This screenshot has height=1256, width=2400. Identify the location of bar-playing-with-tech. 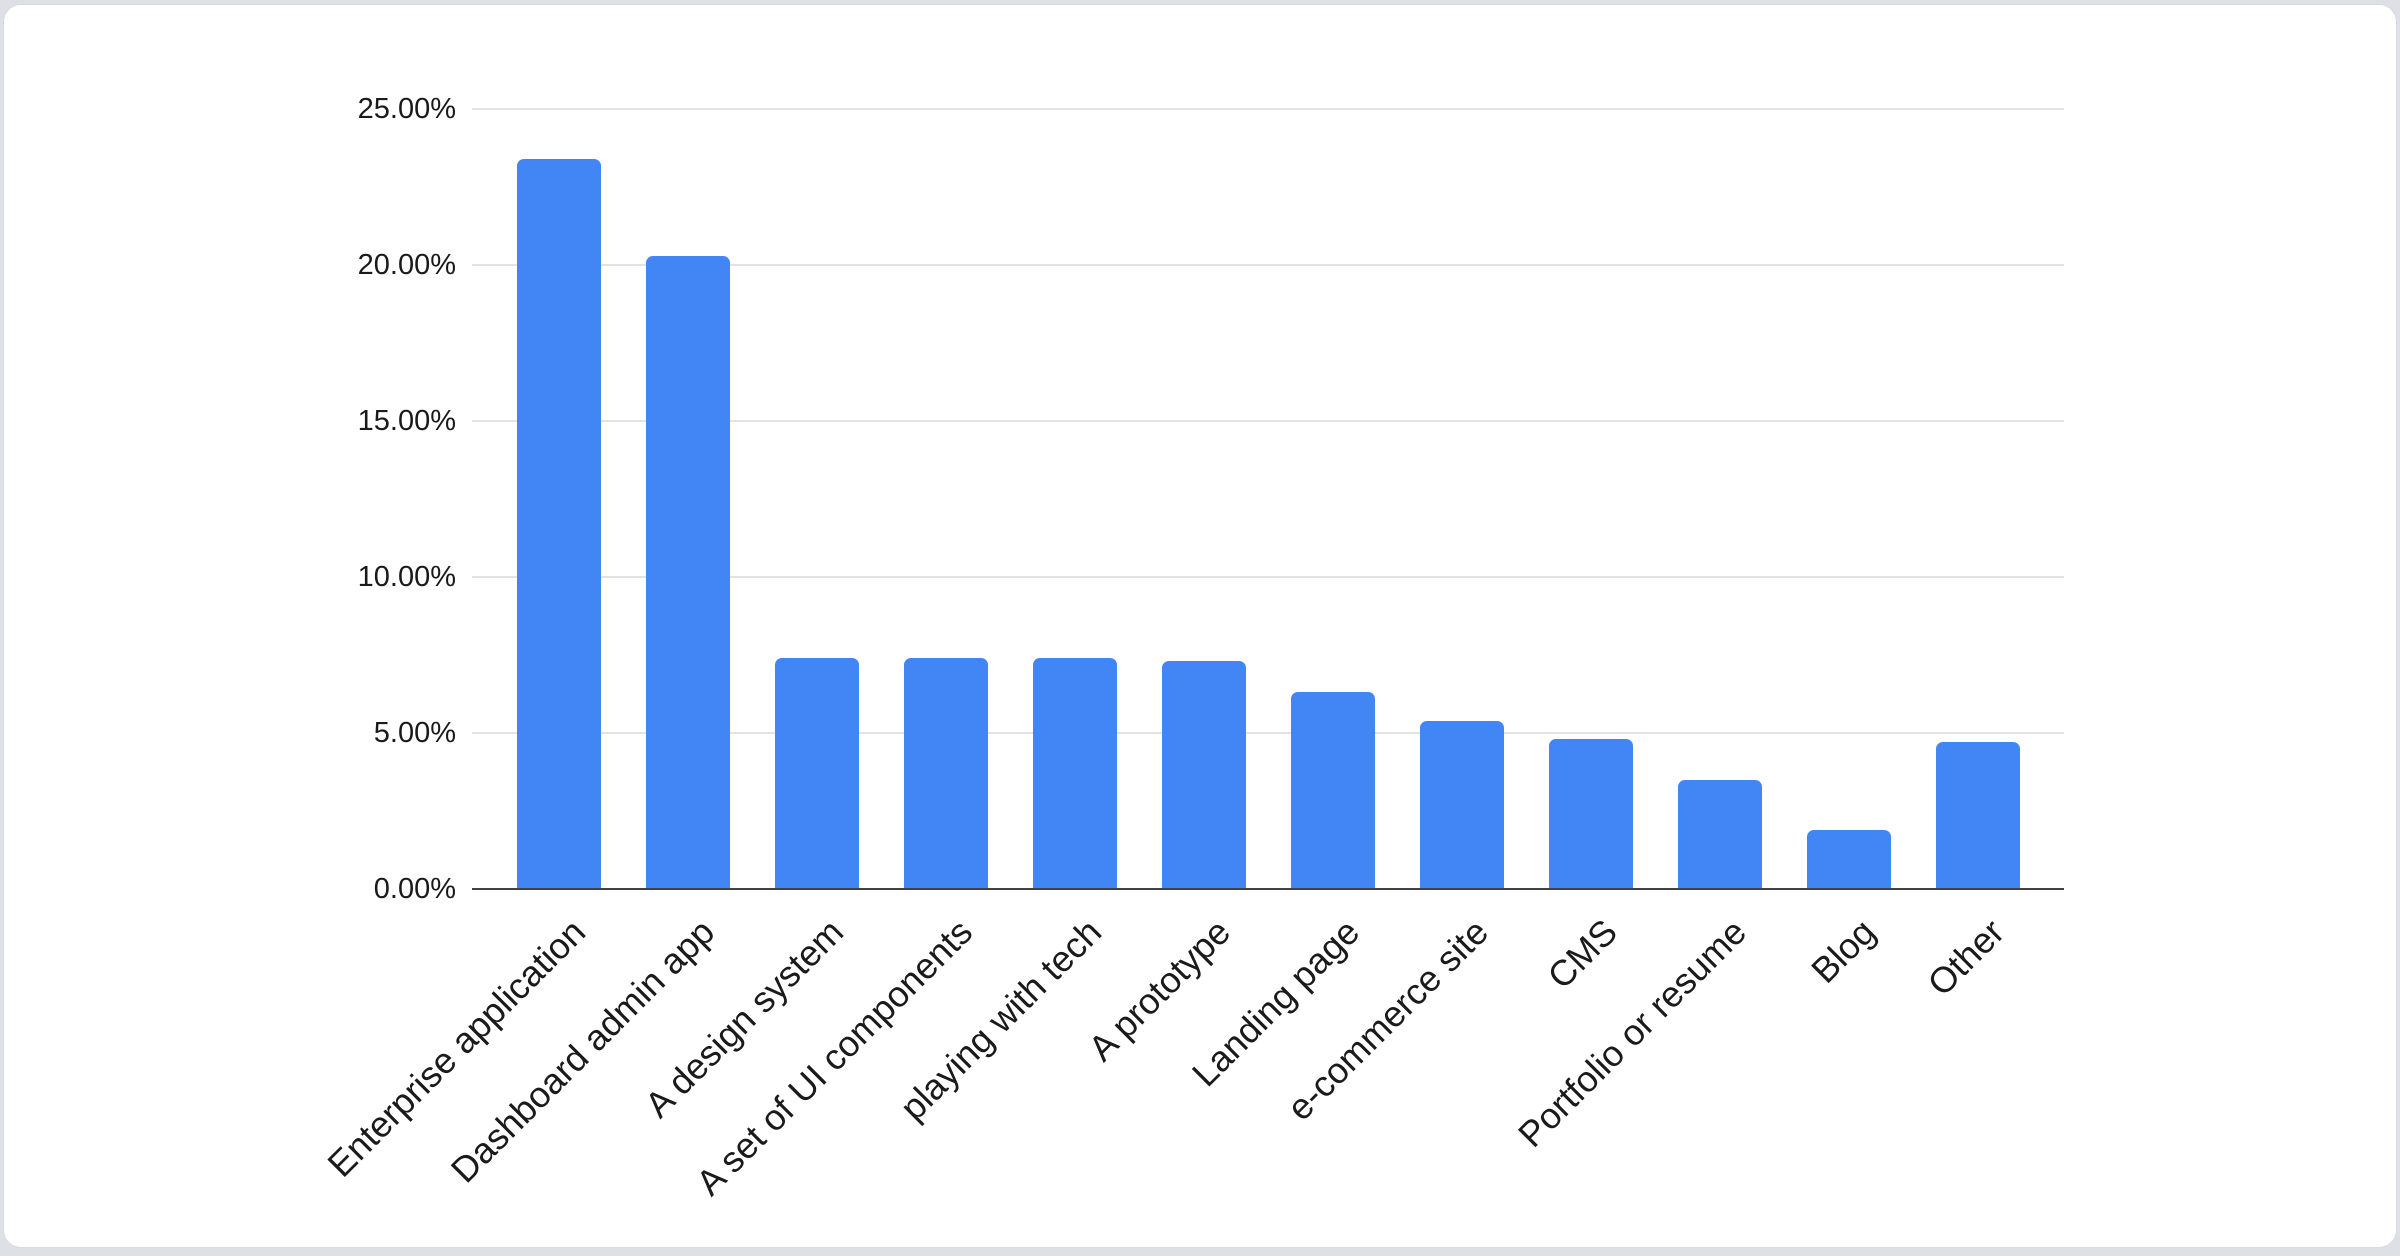
(1075, 773).